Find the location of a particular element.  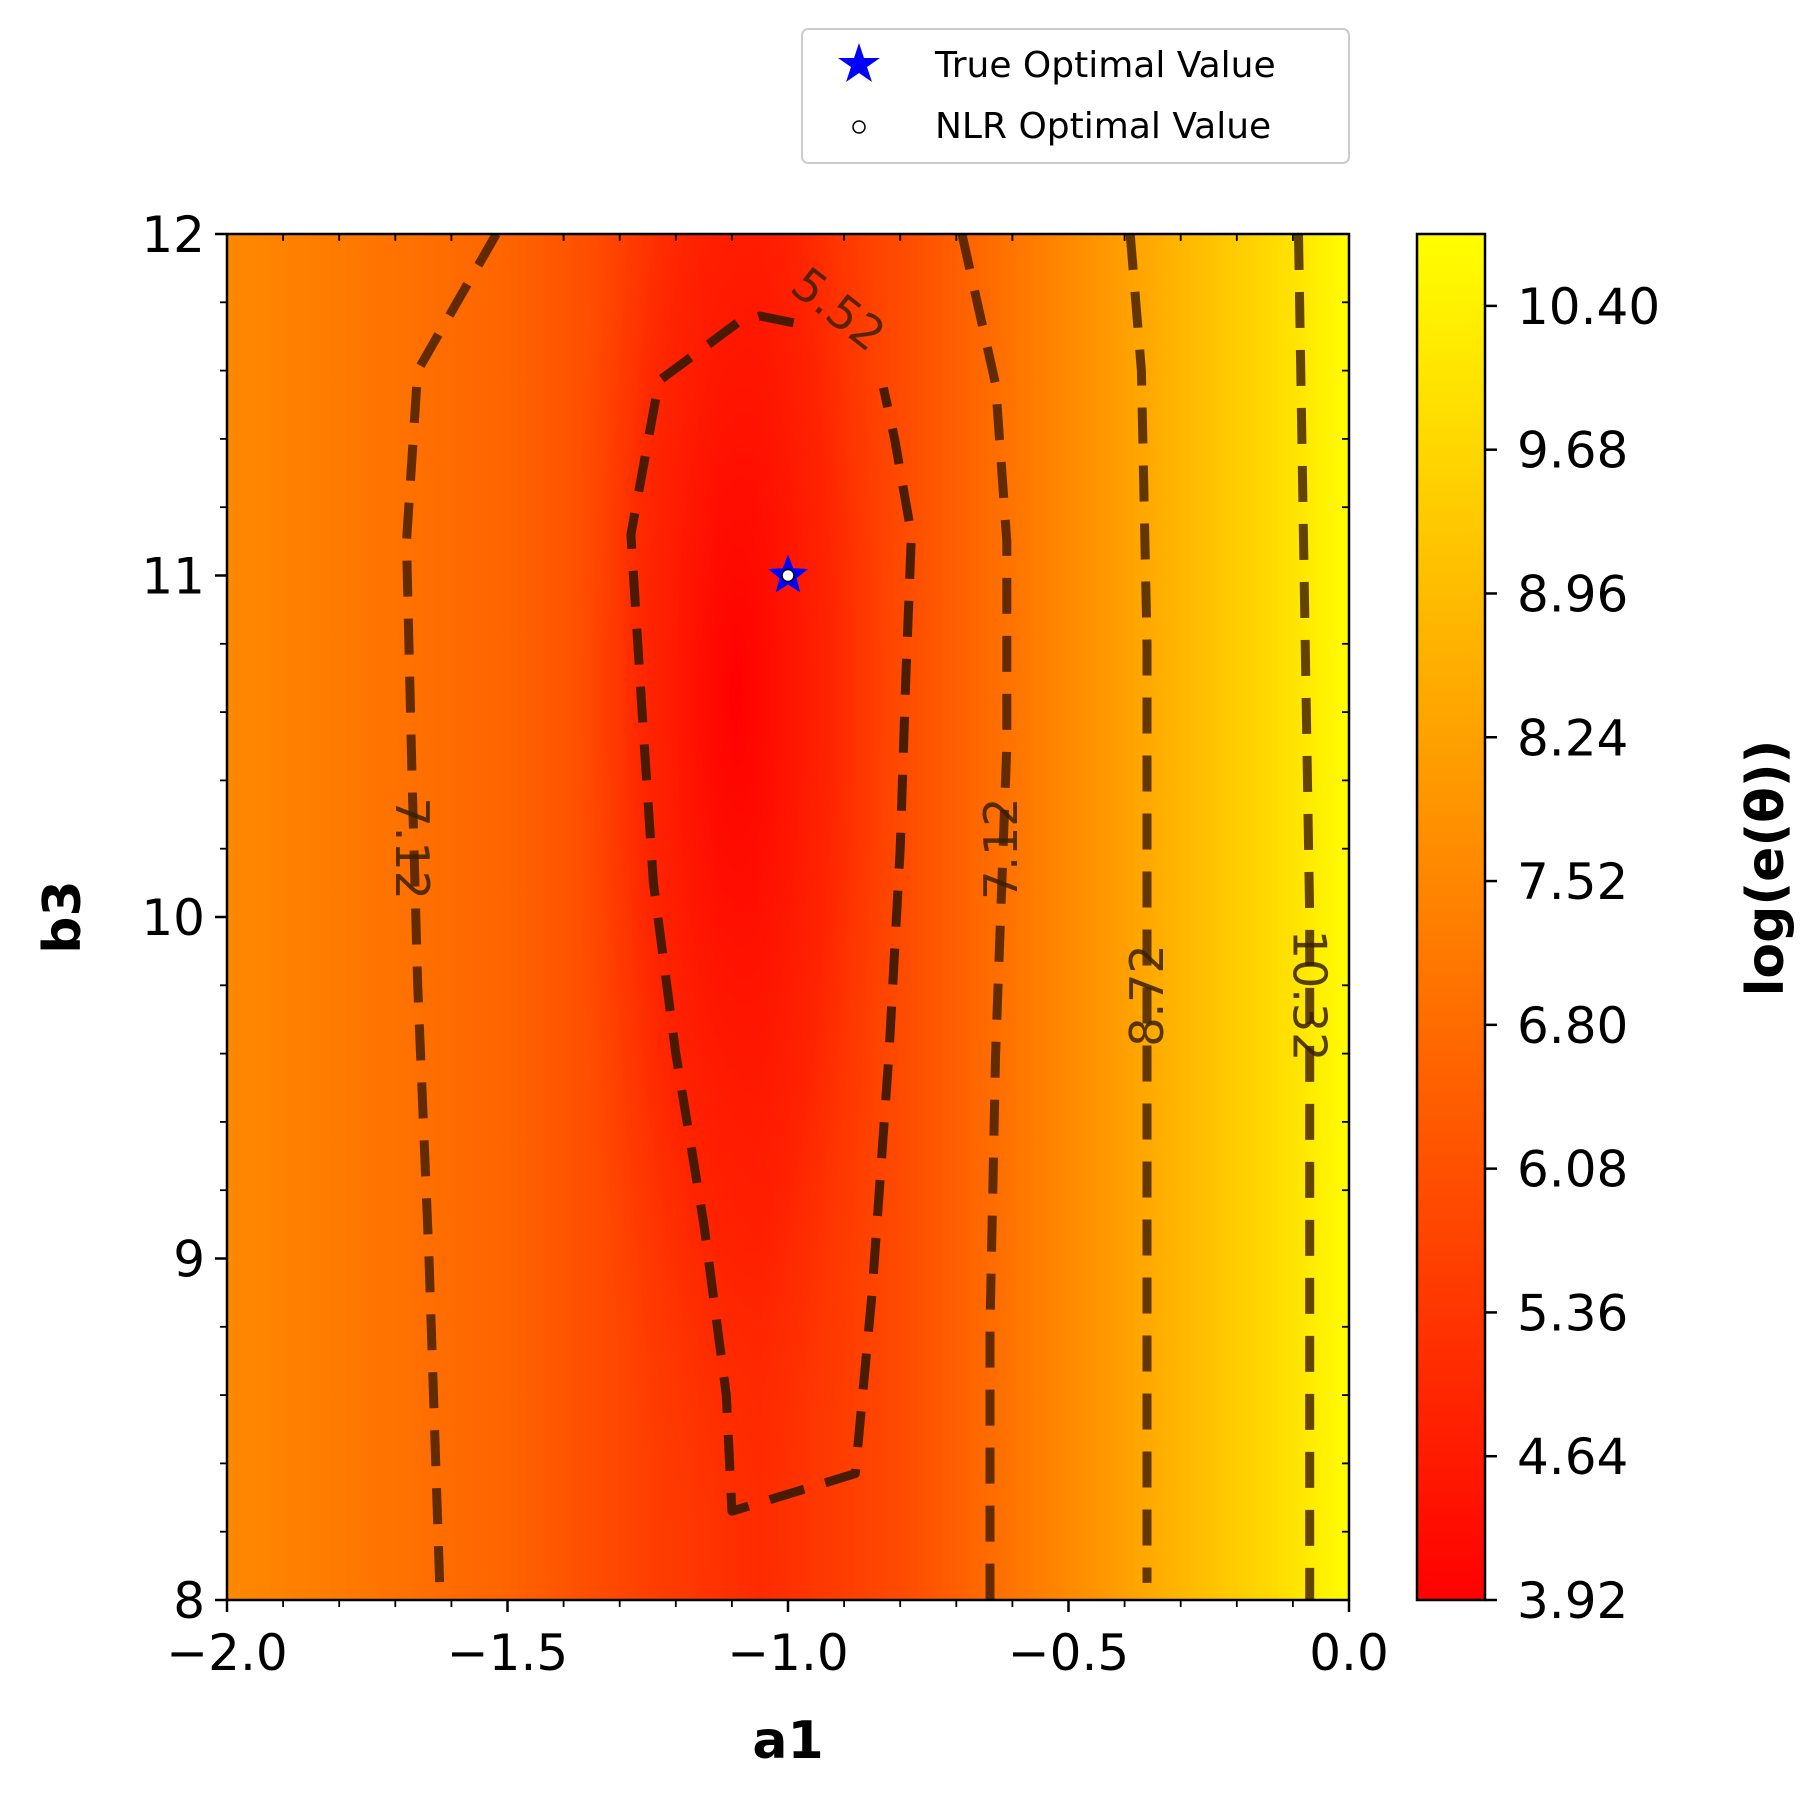

x-tick-label: −2.0 is located at coordinates (226, 1653).